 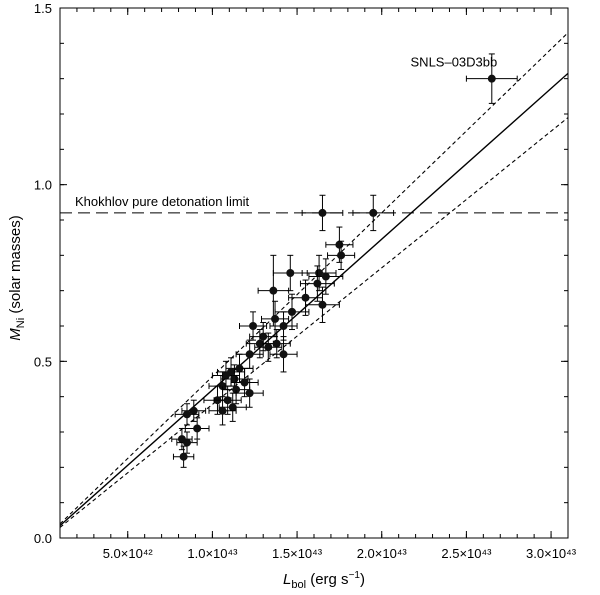 What do you see at coordinates (43, 185) in the screenshot?
I see `y-tick-label: 1.0` at bounding box center [43, 185].